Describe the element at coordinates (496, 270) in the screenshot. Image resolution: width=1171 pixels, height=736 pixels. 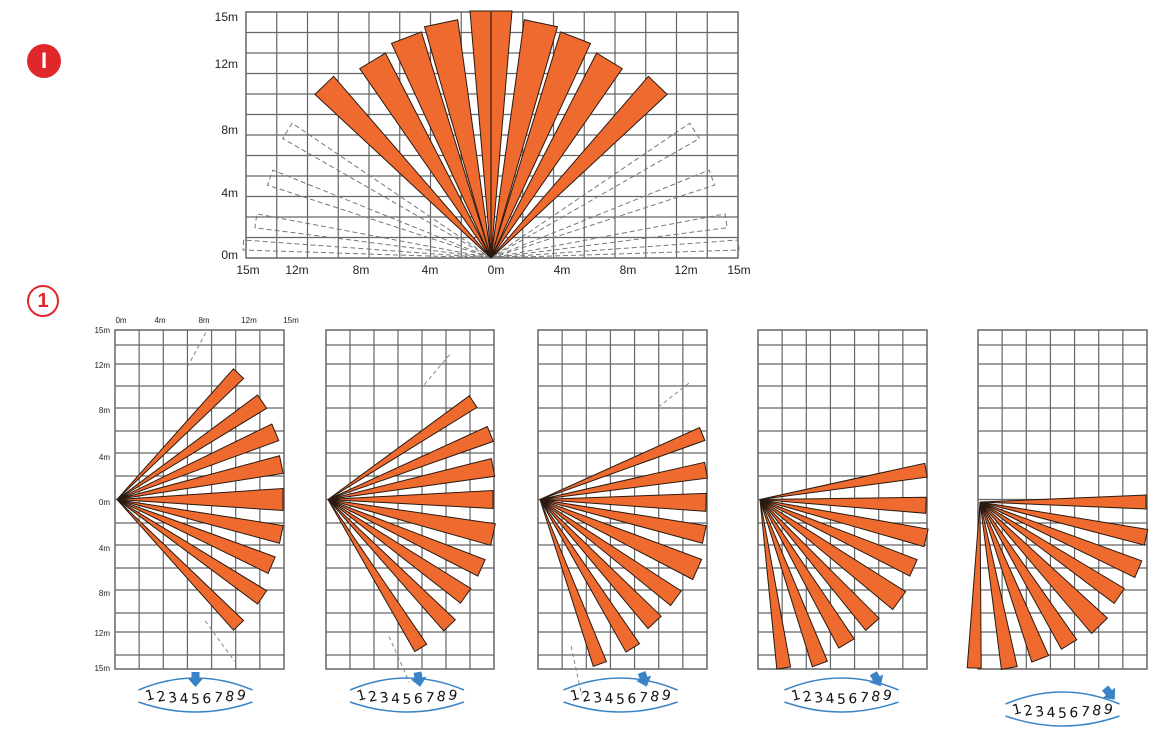
I see `top-x-axis-label: 0m` at that location.